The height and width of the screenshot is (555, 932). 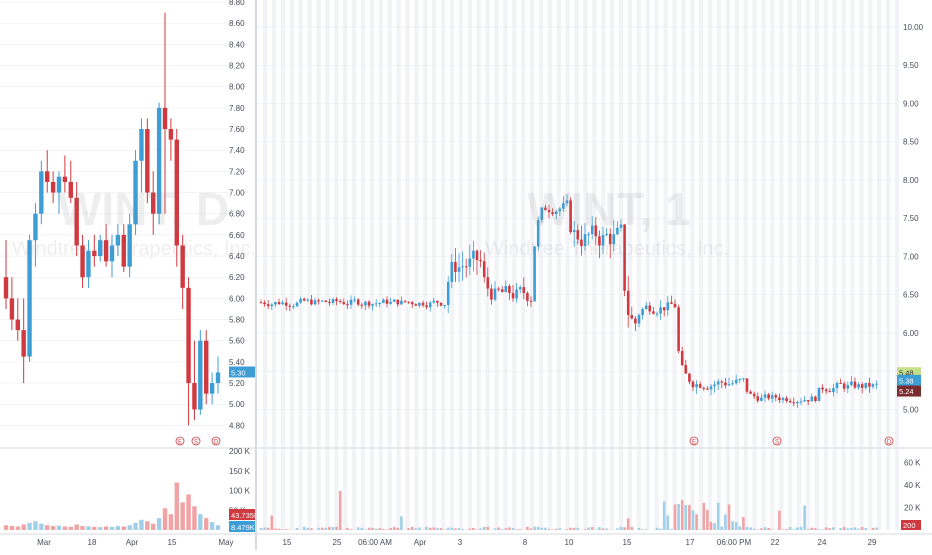 I want to click on volume-axis-tick: 60 K, so click(x=912, y=462).